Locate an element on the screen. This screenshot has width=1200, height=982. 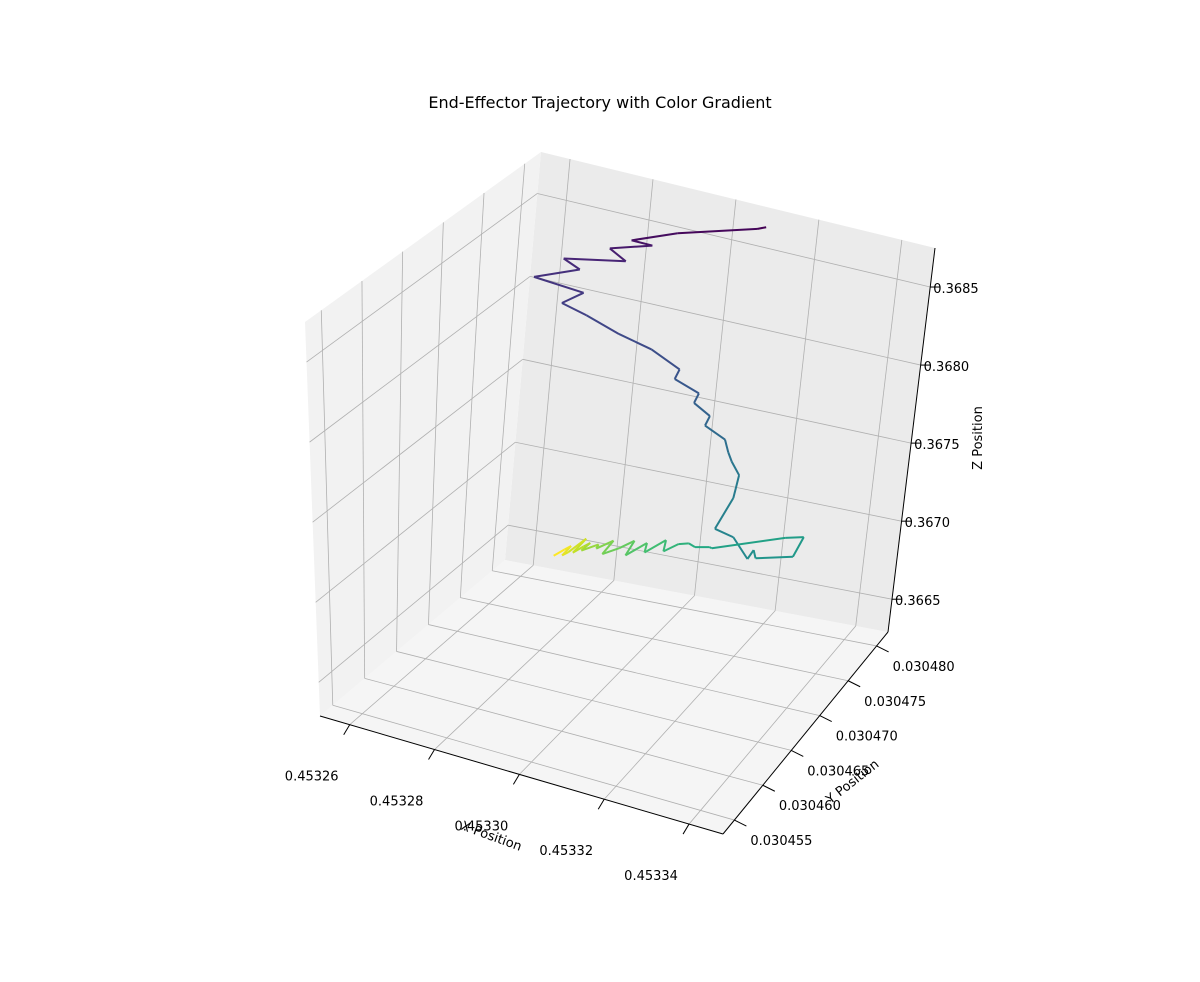
x-tick-label: 0.45330 is located at coordinates (481, 826).